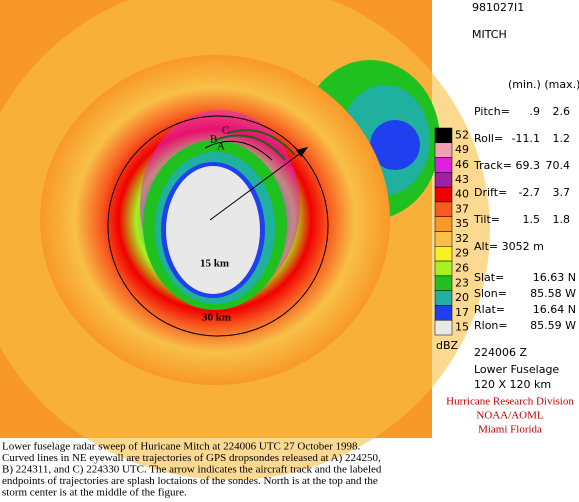  What do you see at coordinates (554, 277) in the screenshot?
I see `position-value: 16.63 N` at bounding box center [554, 277].